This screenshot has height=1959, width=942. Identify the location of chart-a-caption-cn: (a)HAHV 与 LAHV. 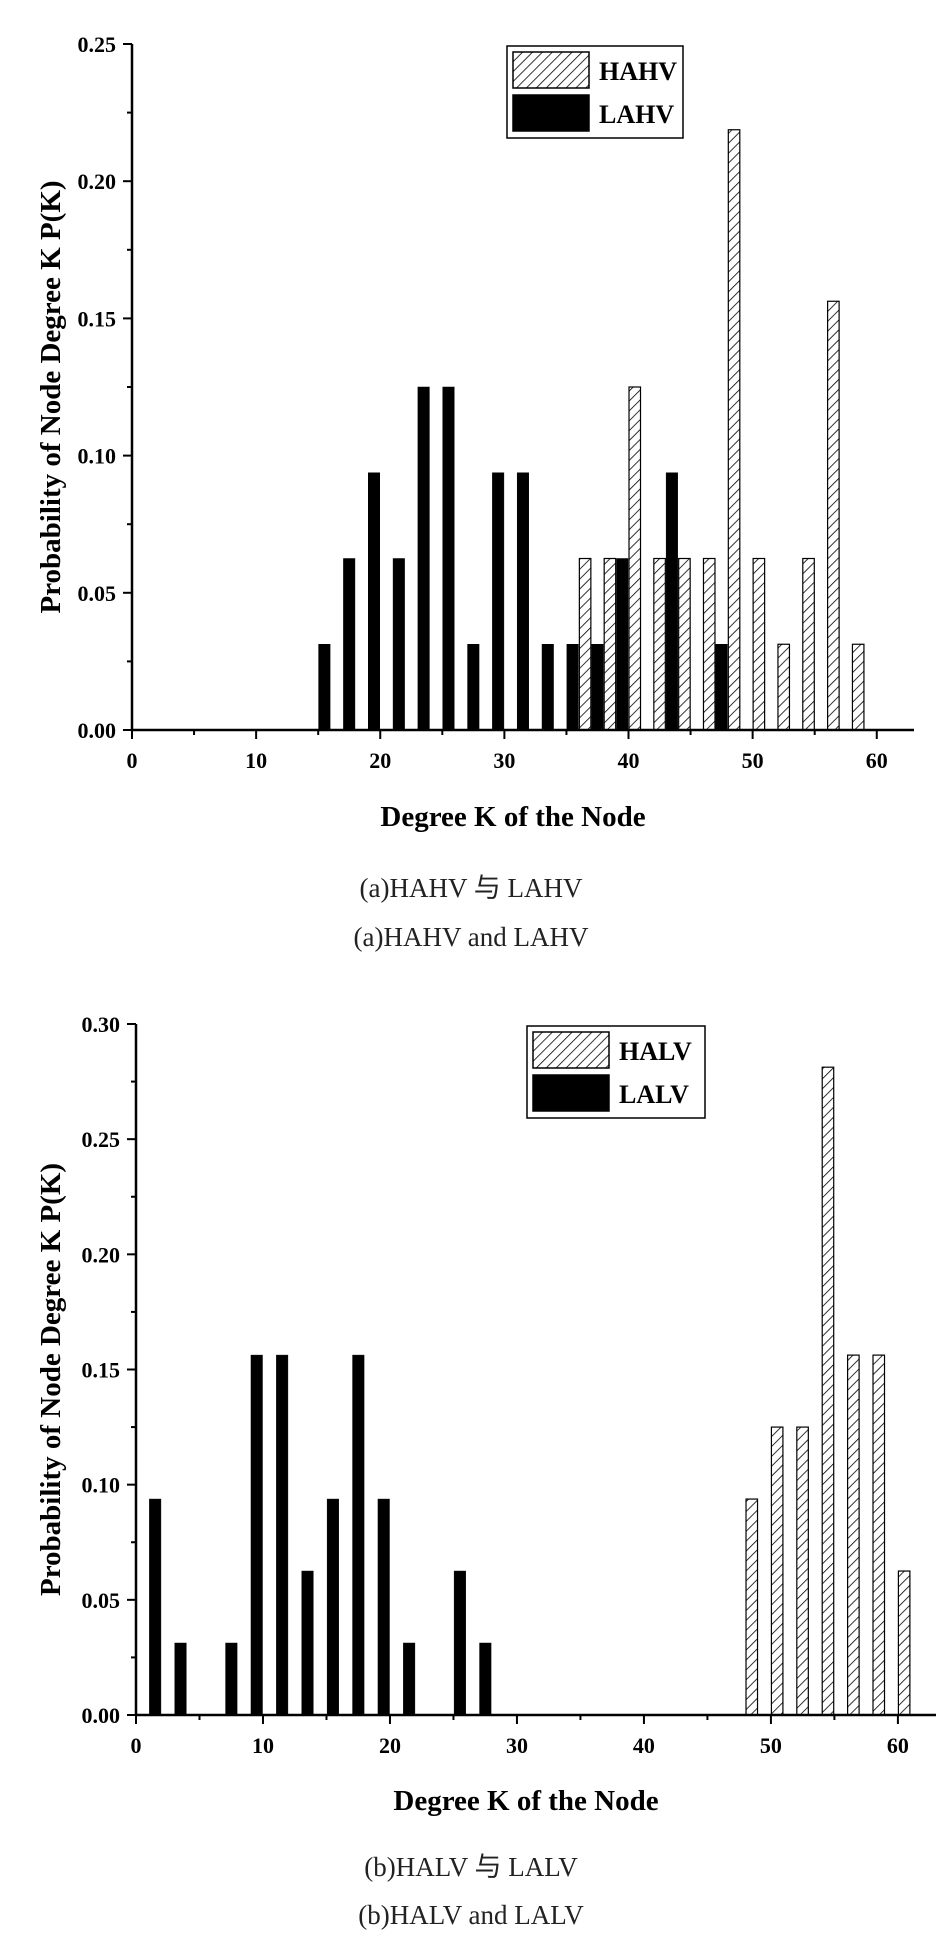
(471, 888).